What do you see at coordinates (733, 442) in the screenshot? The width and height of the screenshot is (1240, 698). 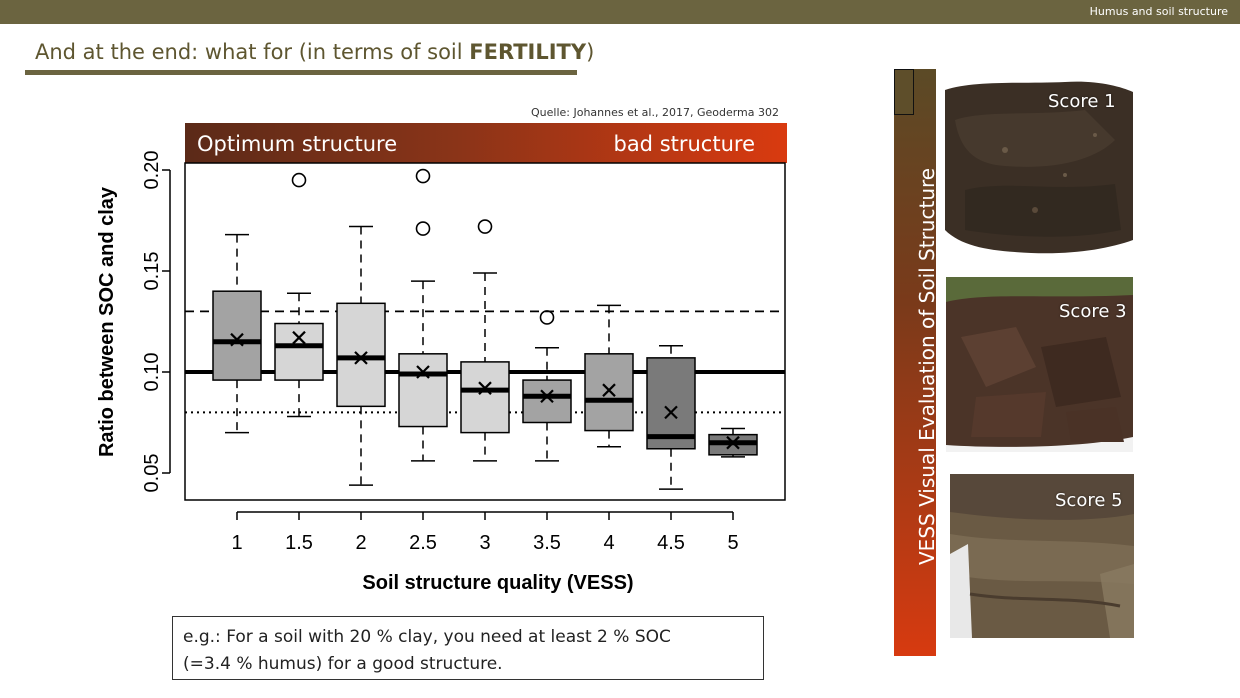 I see `box-5-mean-marker-b` at bounding box center [733, 442].